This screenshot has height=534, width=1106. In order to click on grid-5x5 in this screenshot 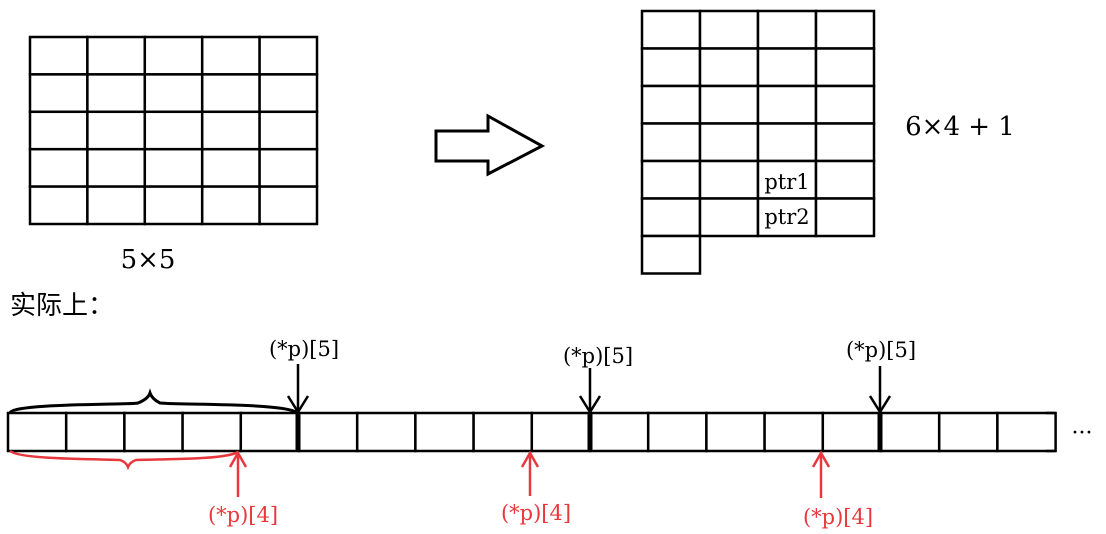, I will do `click(173, 130)`.